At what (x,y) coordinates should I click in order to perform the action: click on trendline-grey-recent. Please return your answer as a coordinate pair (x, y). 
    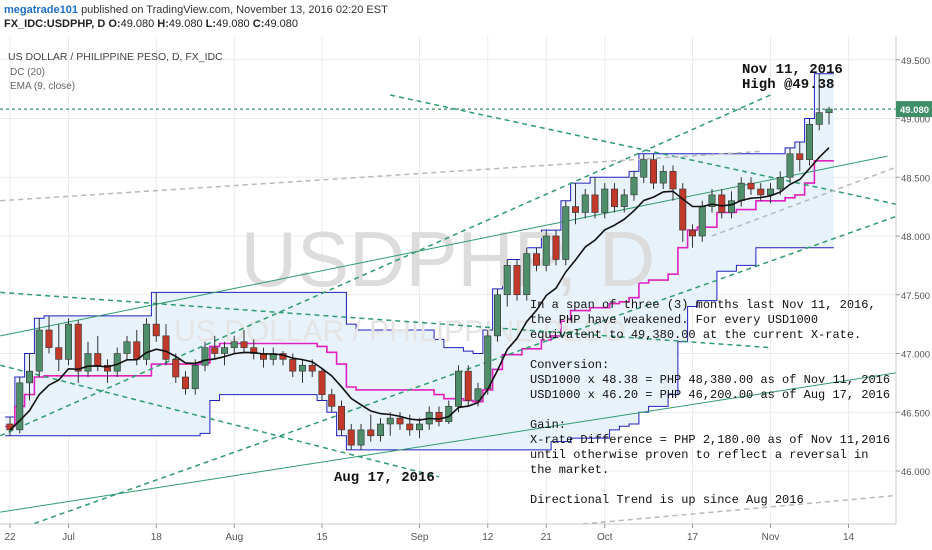
    Looking at the image, I should click on (809, 199).